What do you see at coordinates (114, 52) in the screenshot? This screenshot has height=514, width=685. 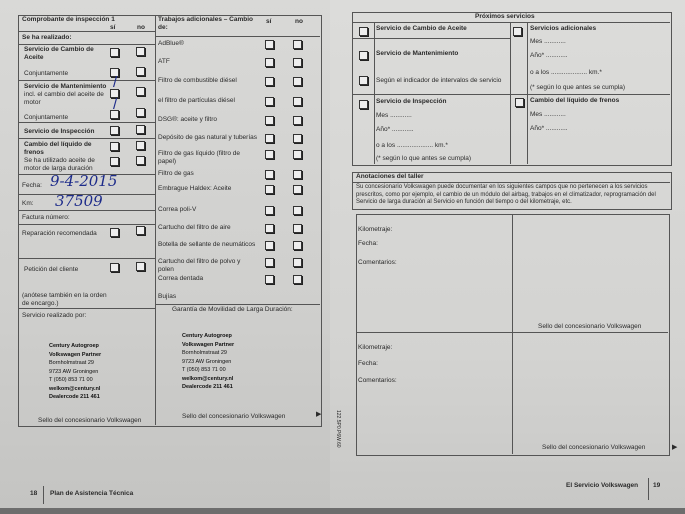 I see `oil-change-si-checkbox` at bounding box center [114, 52].